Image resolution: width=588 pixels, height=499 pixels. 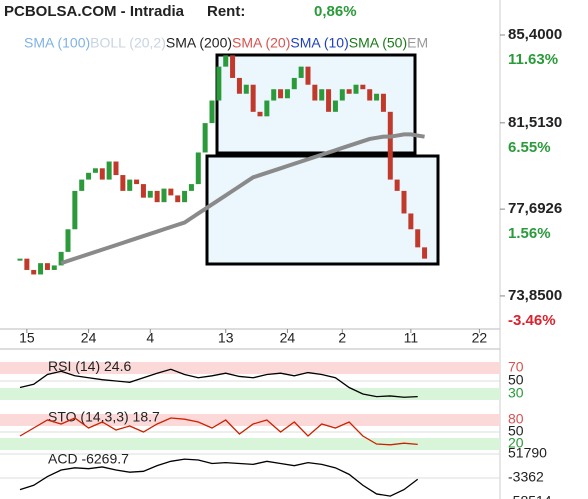 What do you see at coordinates (128, 43) in the screenshot?
I see `legend-entry: BOLL (20,2)` at bounding box center [128, 43].